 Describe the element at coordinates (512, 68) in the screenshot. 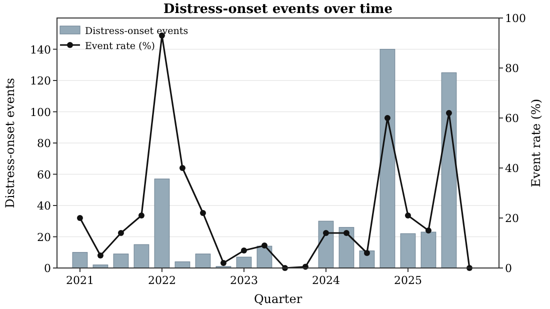

I see `y2-tick-label: 80` at that location.